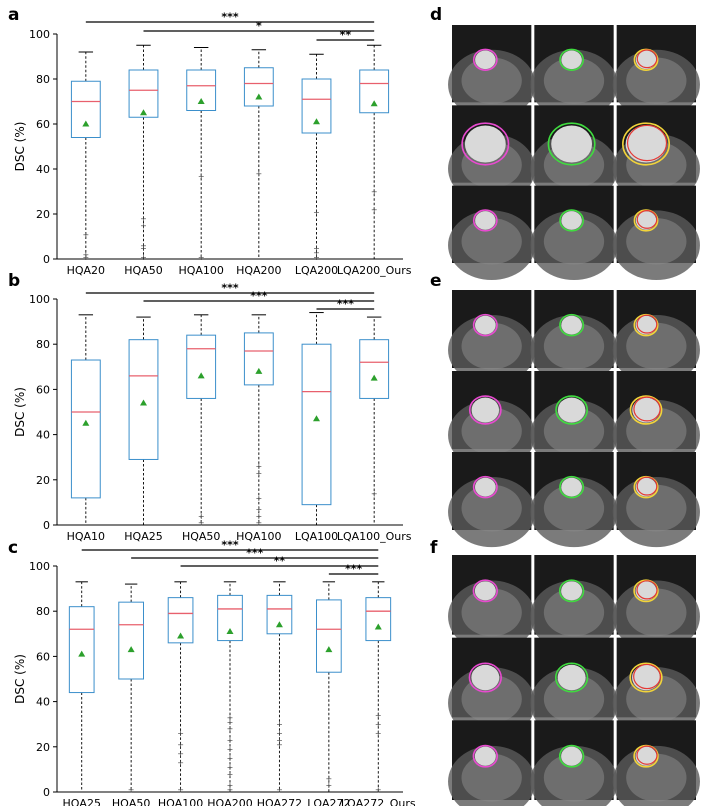  I want to click on y-tick-label: 60, so click(43, 124).